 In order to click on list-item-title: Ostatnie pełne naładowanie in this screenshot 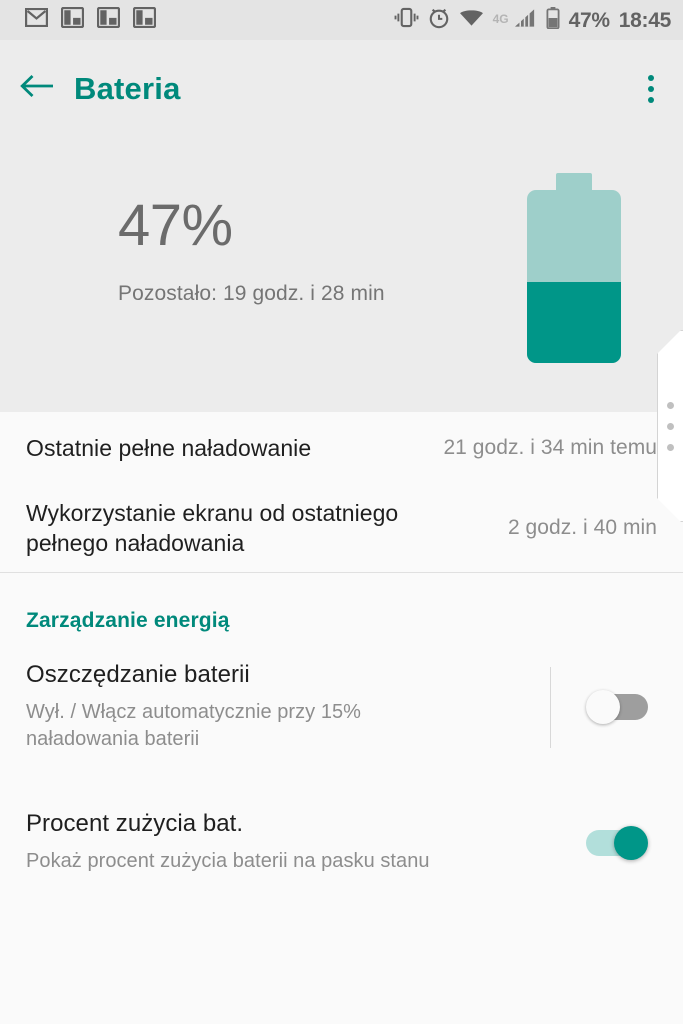, I will do `click(169, 447)`.